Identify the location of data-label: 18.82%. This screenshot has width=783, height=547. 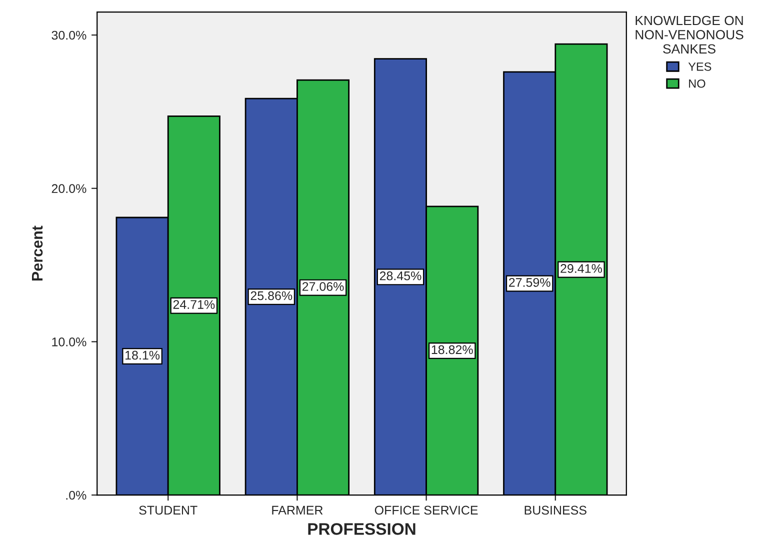
(452, 349).